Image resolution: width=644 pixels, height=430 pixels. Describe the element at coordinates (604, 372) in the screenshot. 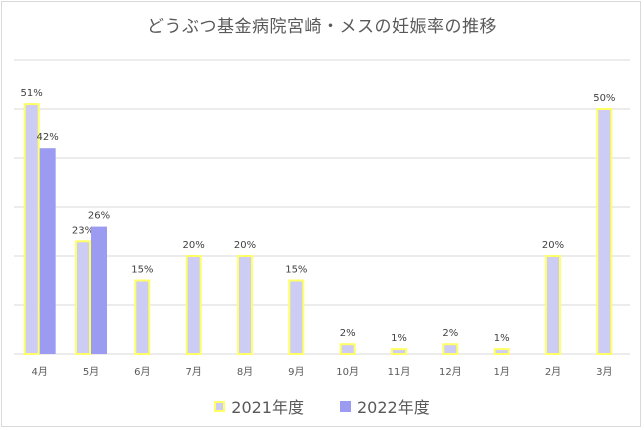

I see `x-tick-label: 3月` at that location.